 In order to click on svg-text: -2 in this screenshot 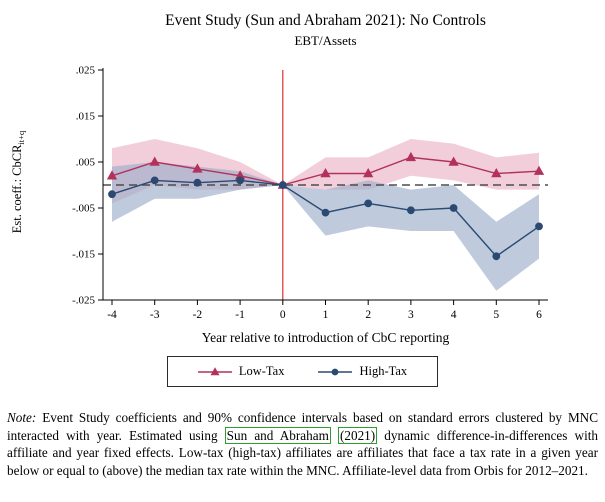, I will do `click(198, 315)`.